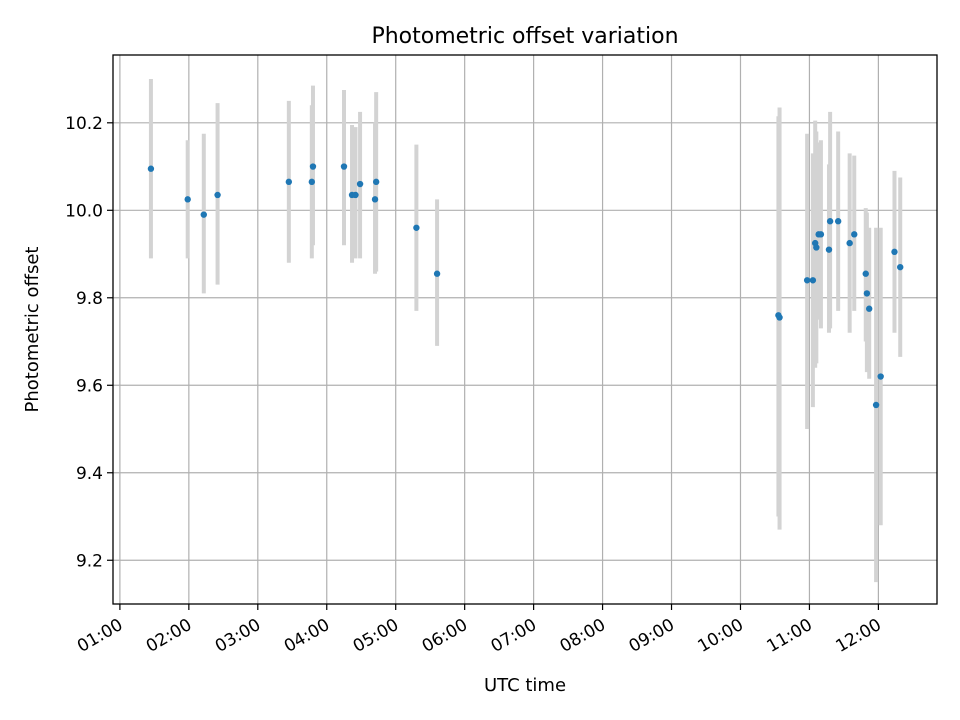  I want to click on x-tick-label: 06:00, so click(445, 636).